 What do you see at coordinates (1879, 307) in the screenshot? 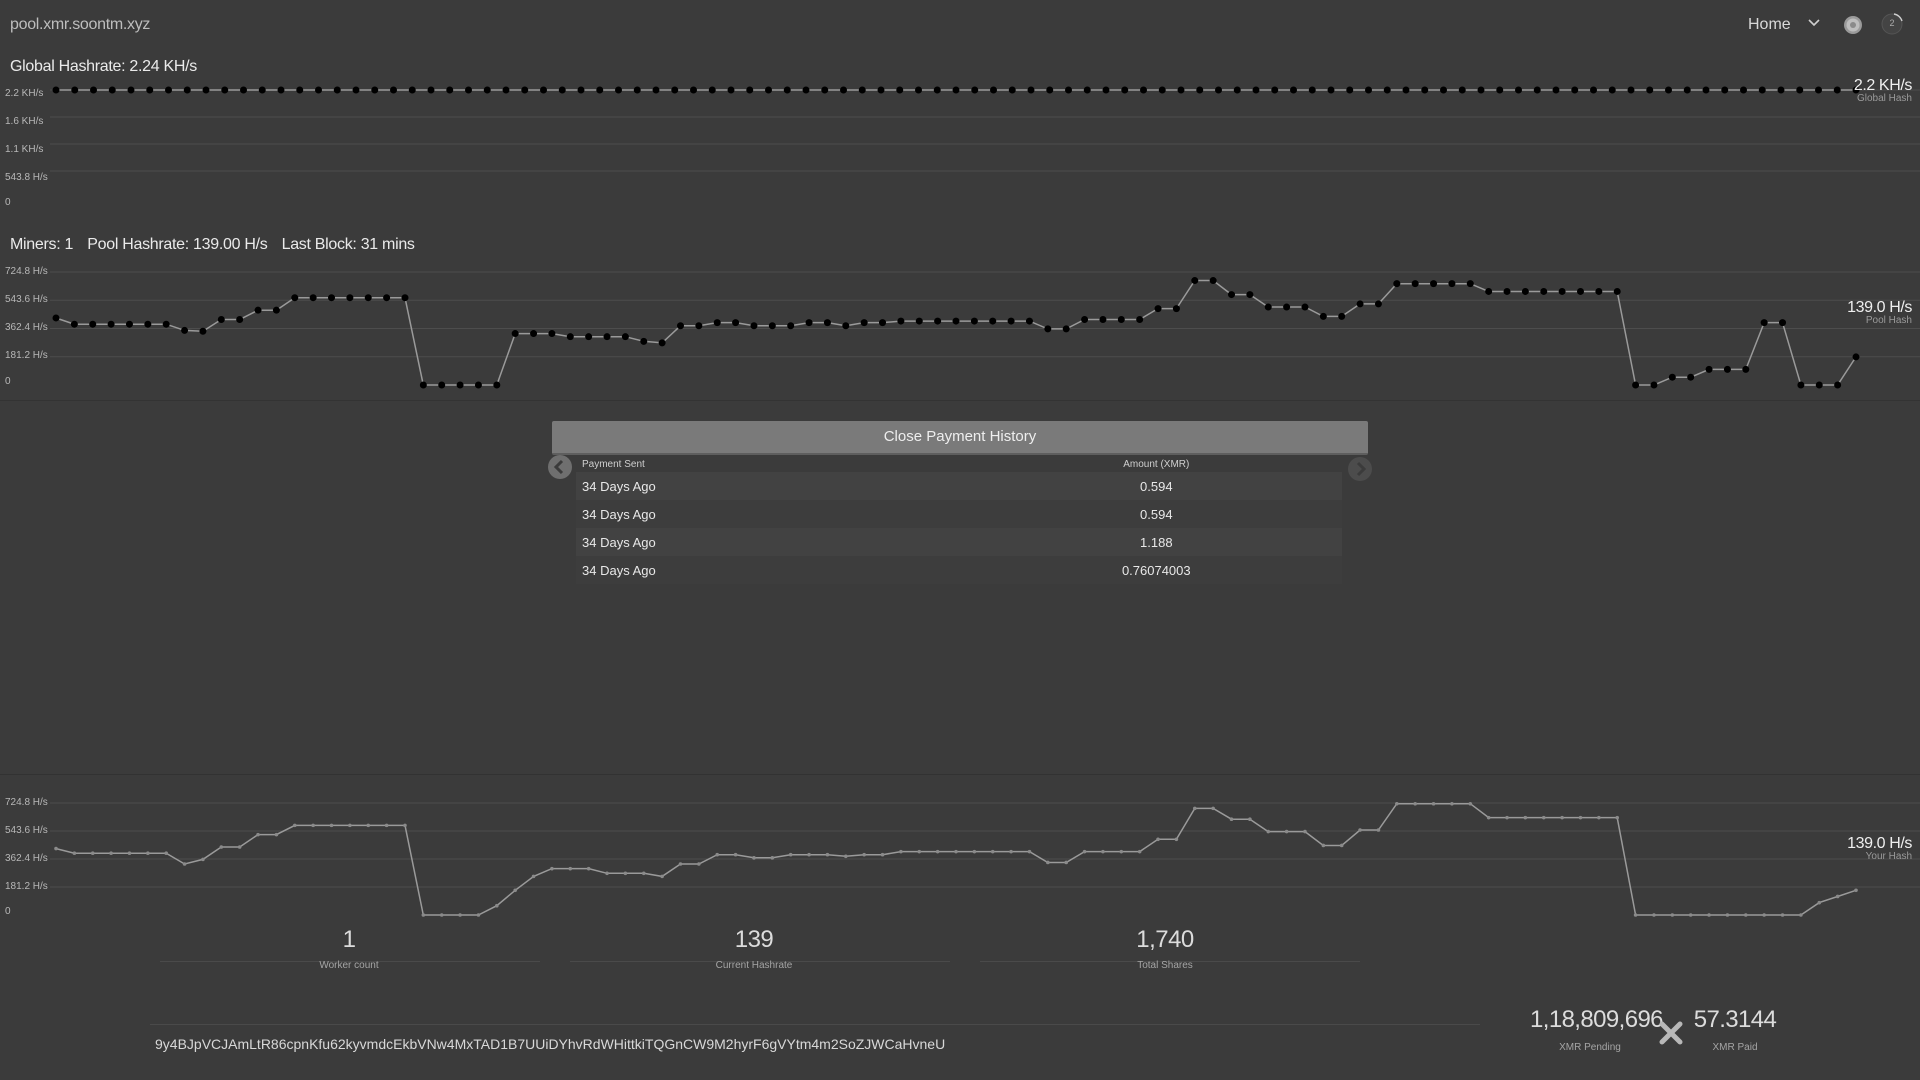
I see `pool-hash-value: 139.0 H/s` at bounding box center [1879, 307].